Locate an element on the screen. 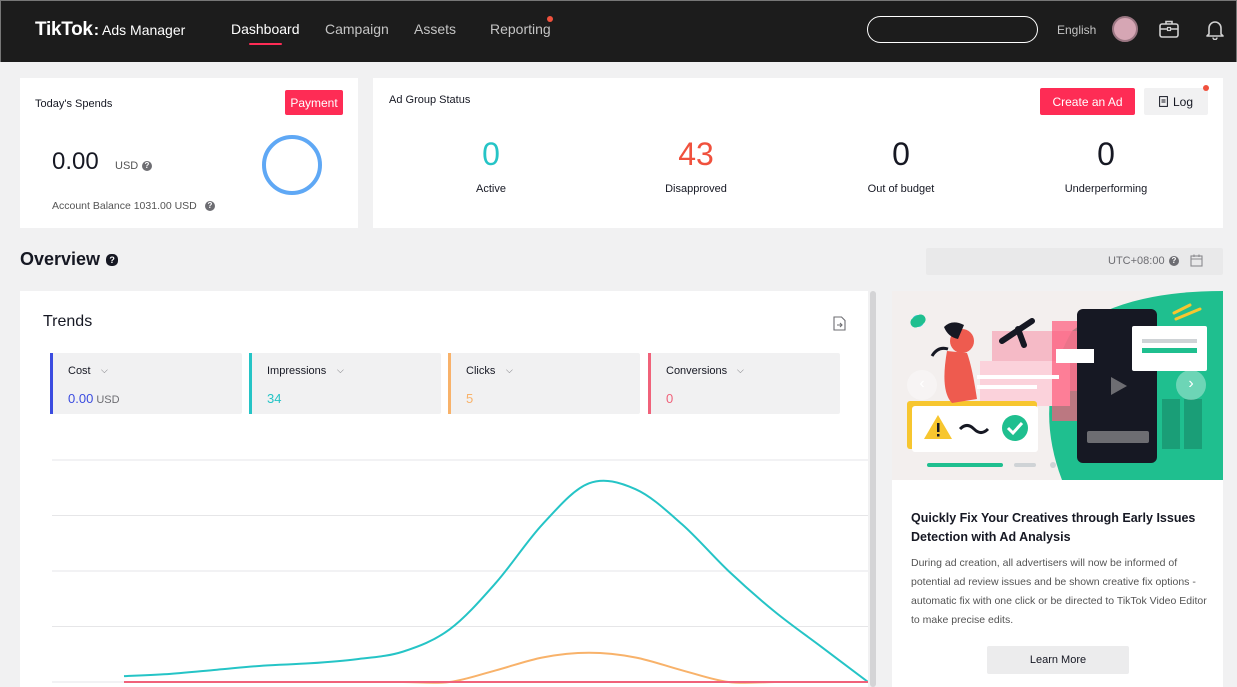 Image resolution: width=1237 pixels, height=687 pixels. payment-button: Payment is located at coordinates (314, 102).